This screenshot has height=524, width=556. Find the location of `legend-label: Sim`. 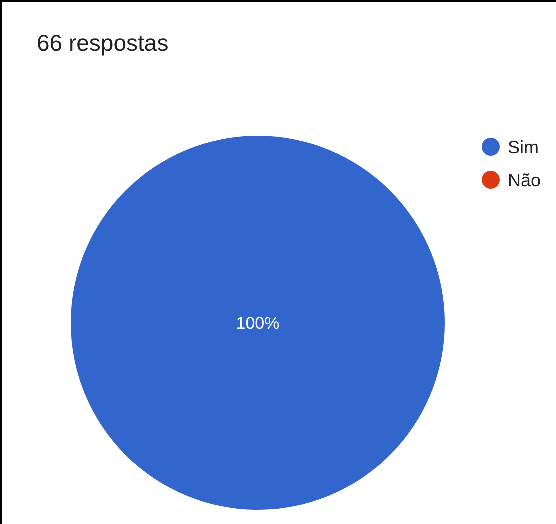

legend-label: Sim is located at coordinates (523, 147).